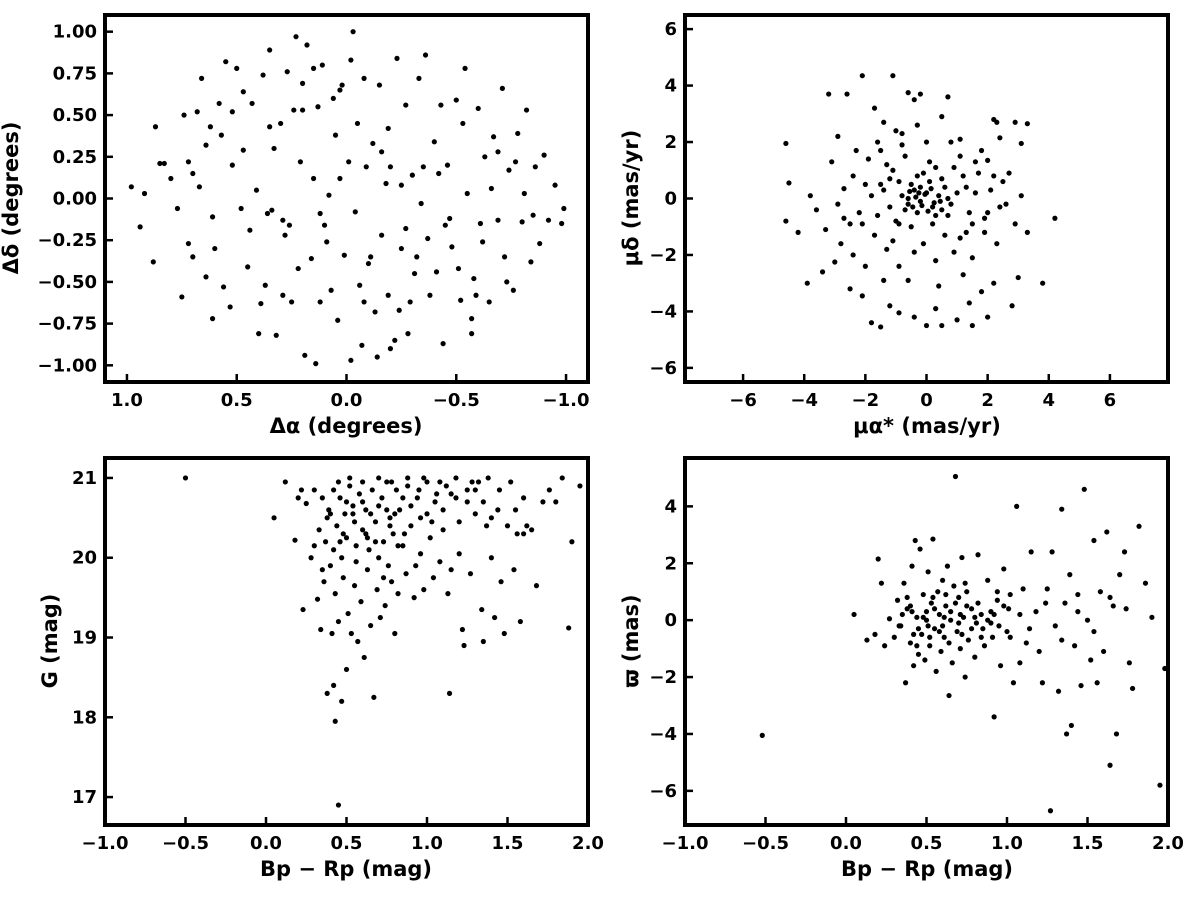 The height and width of the screenshot is (900, 1200). I want to click on y-tick-label: −6, so click(663, 791).